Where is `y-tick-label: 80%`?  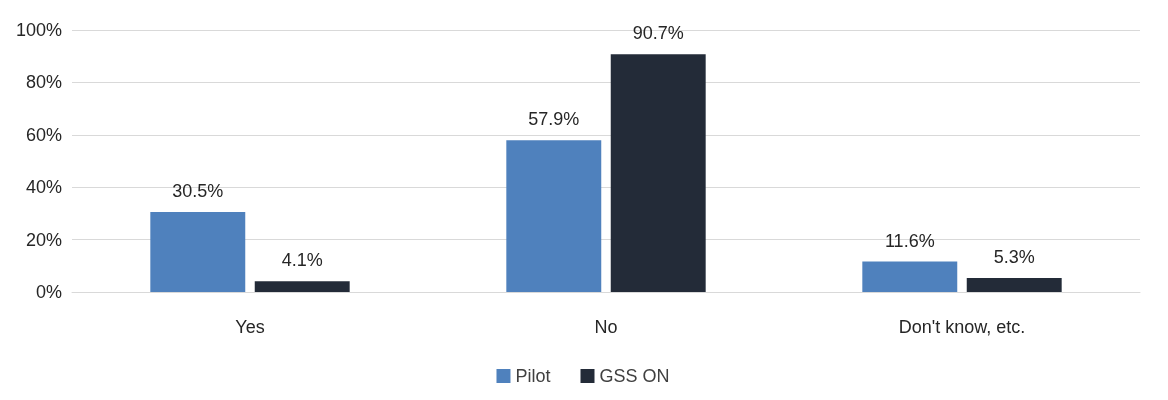 y-tick-label: 80% is located at coordinates (43, 82).